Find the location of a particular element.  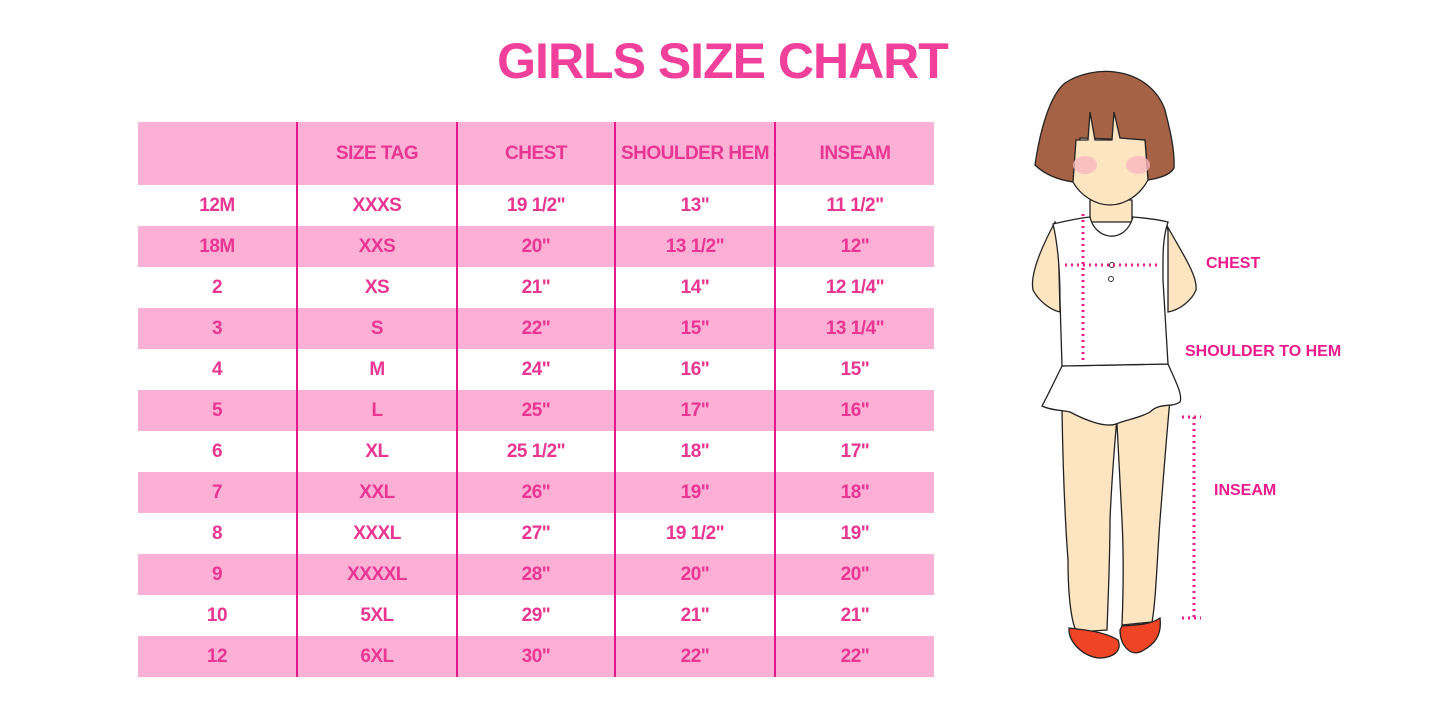

table-cell: 6 is located at coordinates (217, 451).